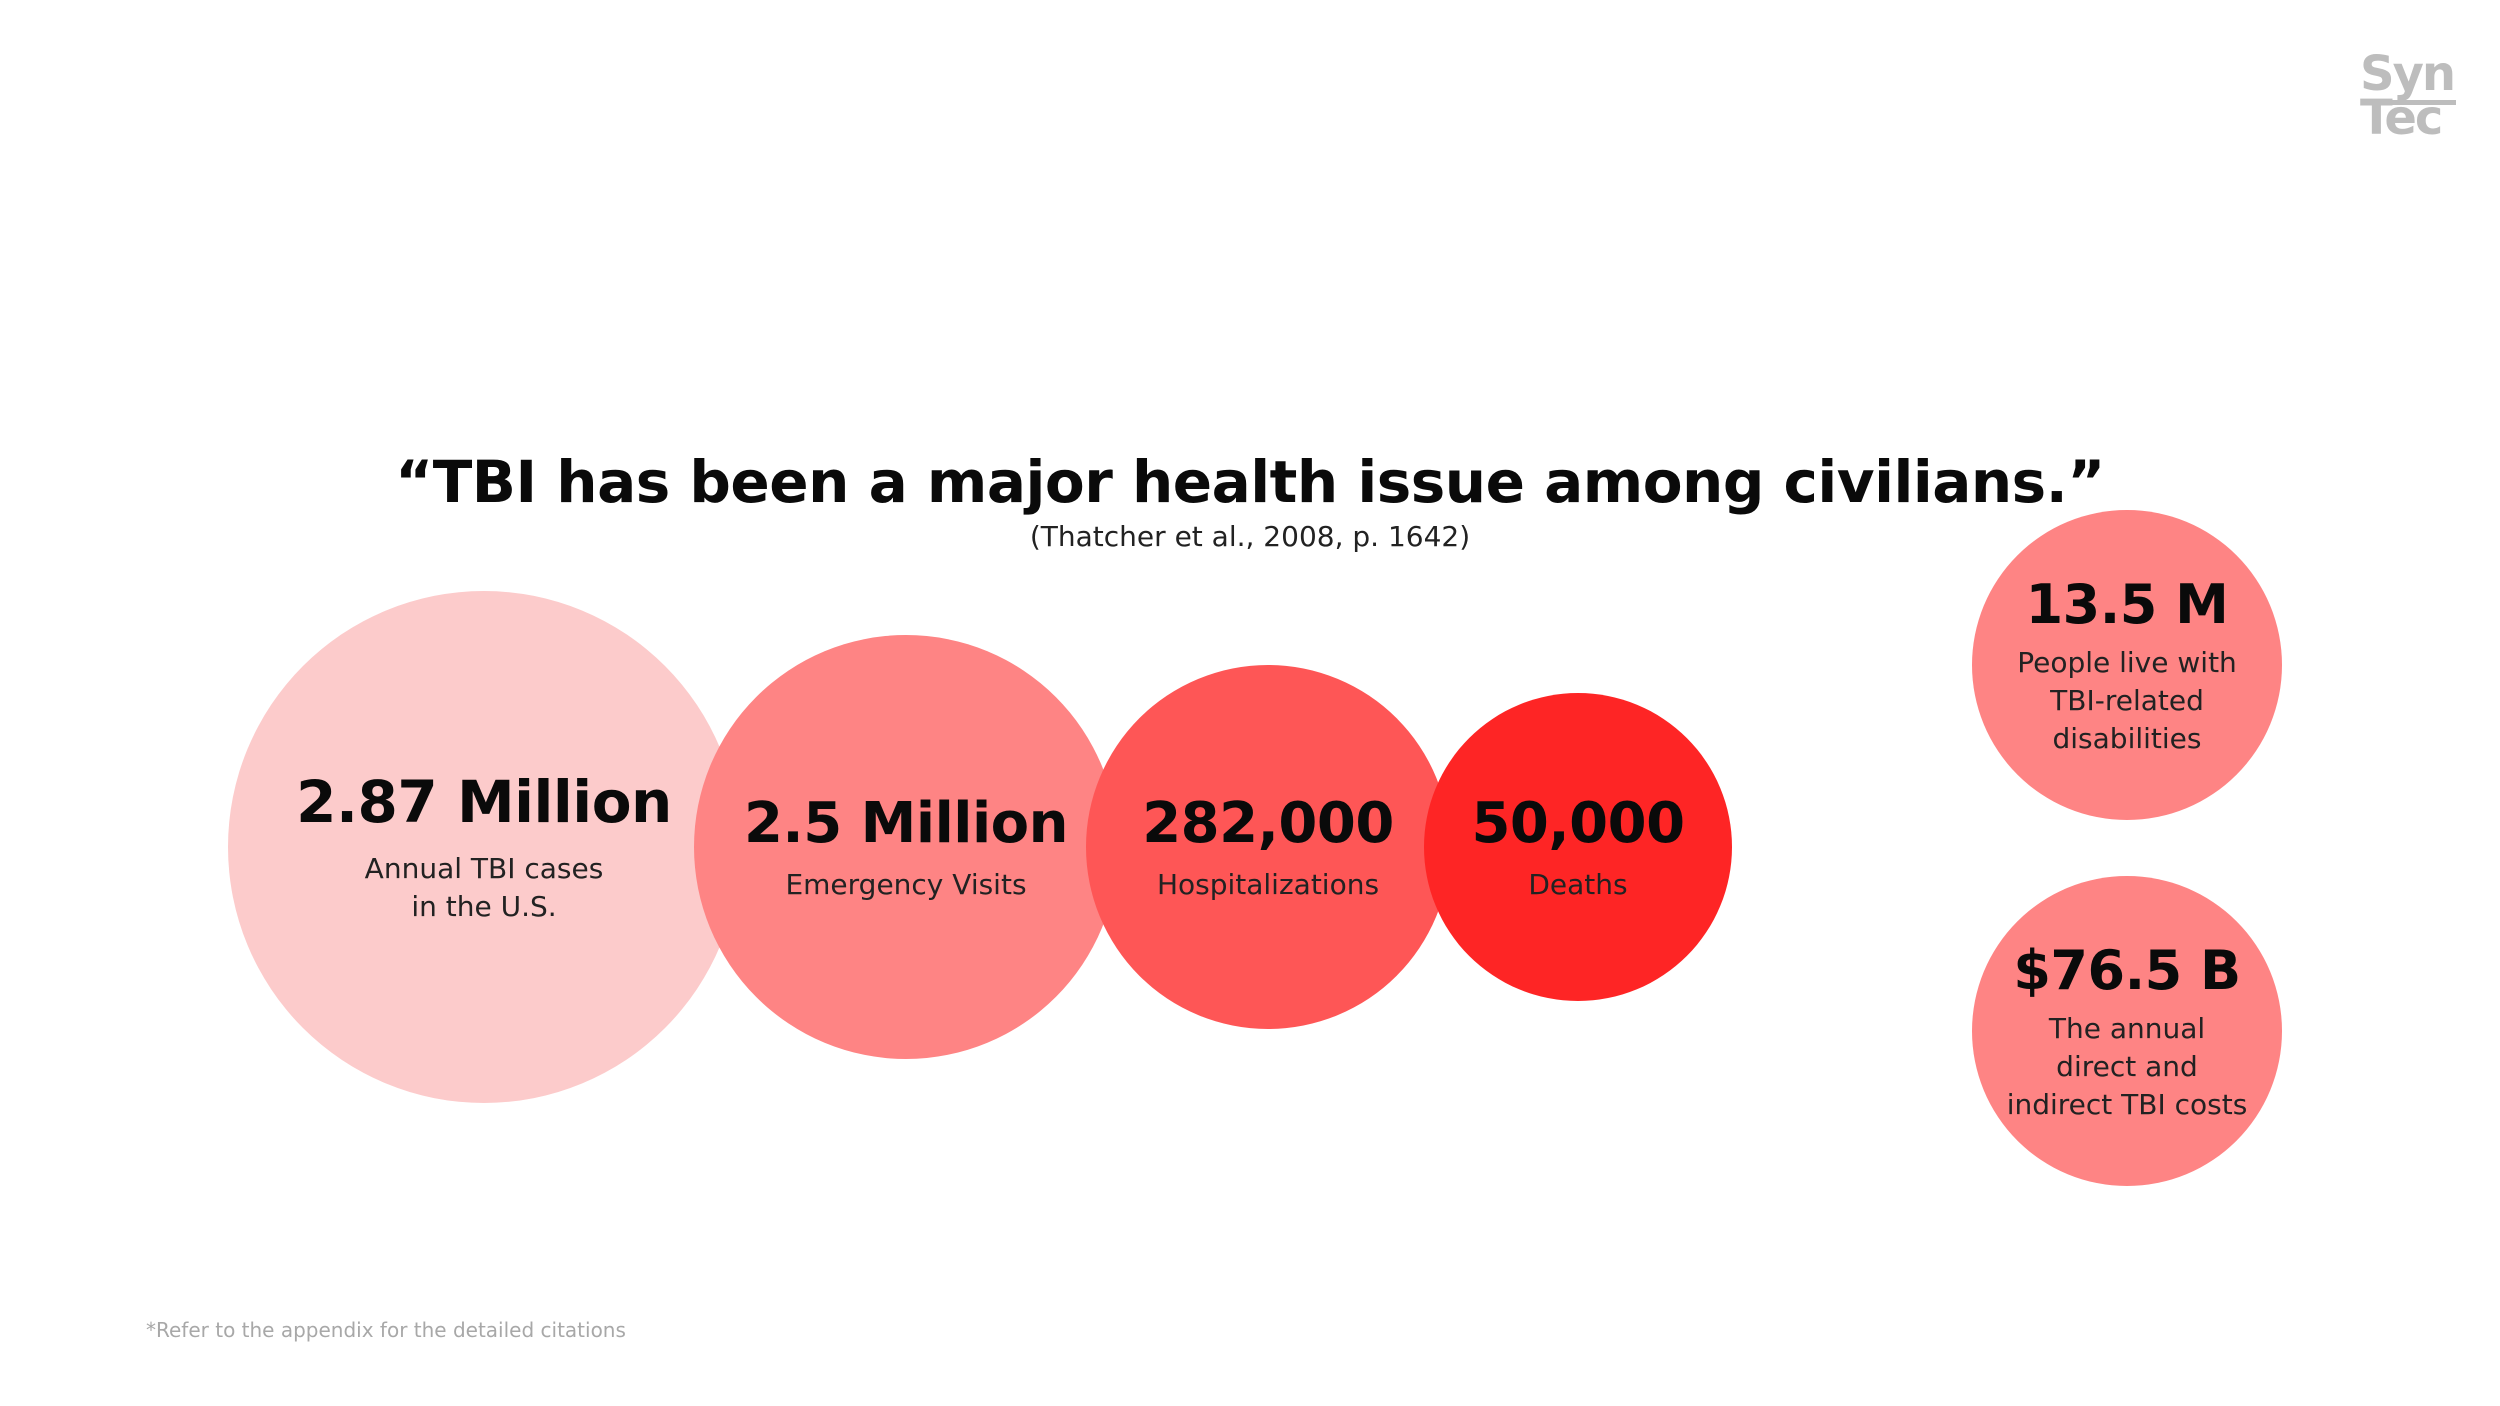 The height and width of the screenshot is (1406, 2500). I want to click on stat-bubble-hospitalizations: 282,000 Hospitalizations, so click(1268, 847).